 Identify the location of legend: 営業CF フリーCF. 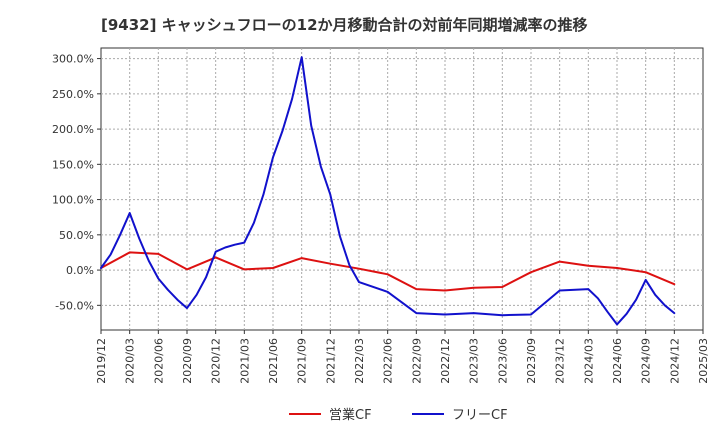
(398, 415).